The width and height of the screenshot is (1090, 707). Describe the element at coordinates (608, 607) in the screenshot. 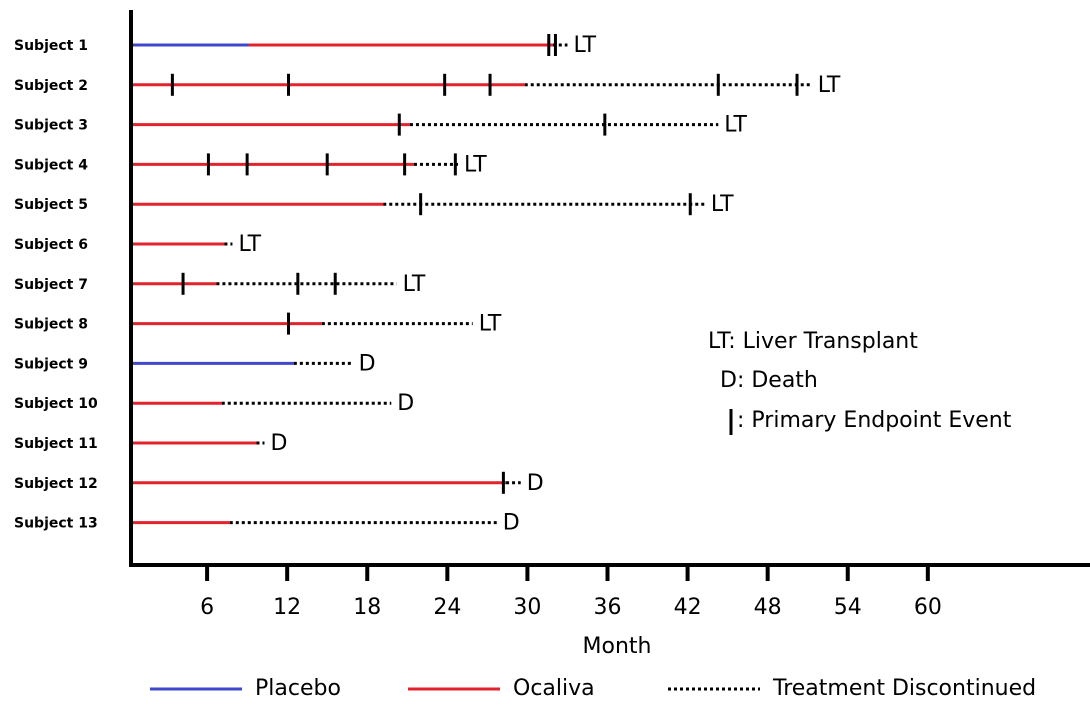

I see `x-tick-label: 36` at that location.